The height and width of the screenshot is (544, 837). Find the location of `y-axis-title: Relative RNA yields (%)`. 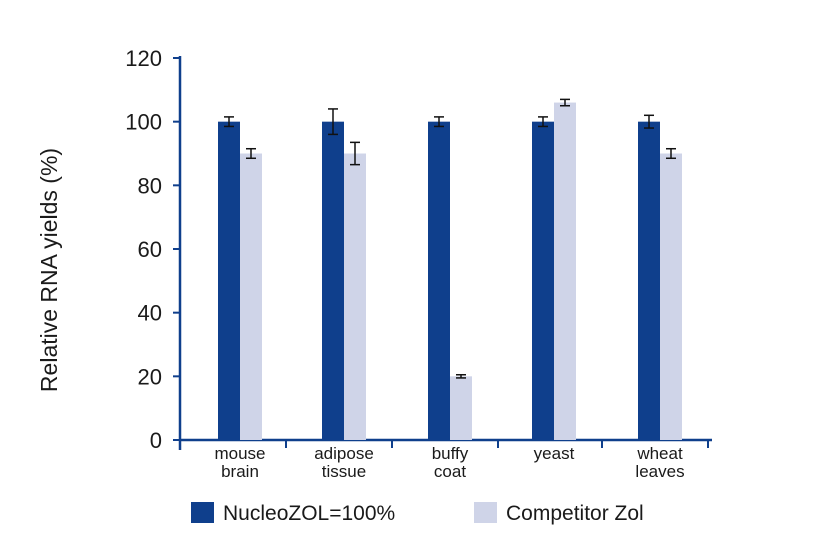

y-axis-title: Relative RNA yields (%) is located at coordinates (49, 270).